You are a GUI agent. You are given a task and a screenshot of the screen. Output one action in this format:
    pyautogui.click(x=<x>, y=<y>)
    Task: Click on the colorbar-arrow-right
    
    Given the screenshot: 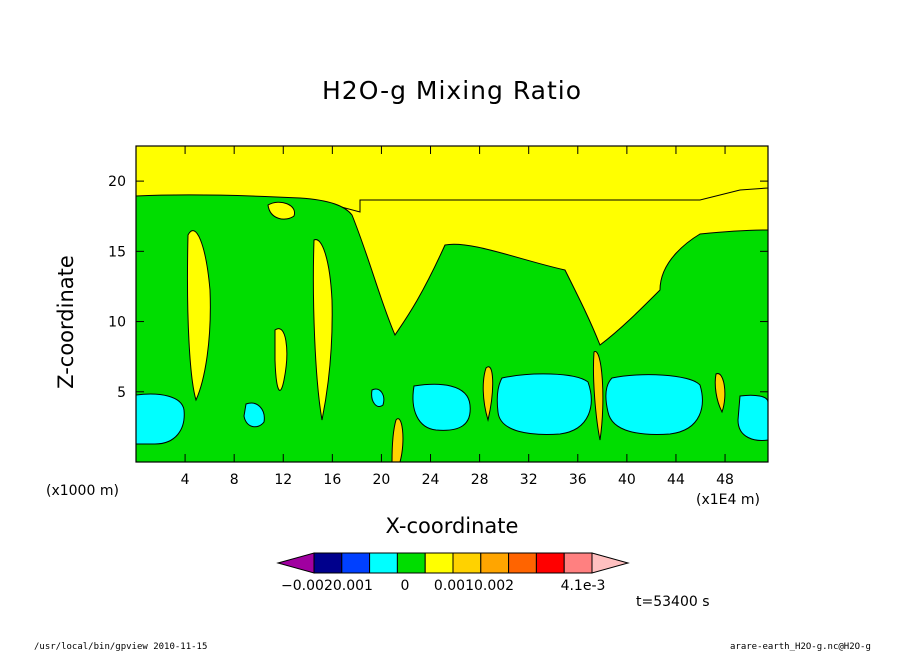 What is the action you would take?
    pyautogui.click(x=610, y=563)
    